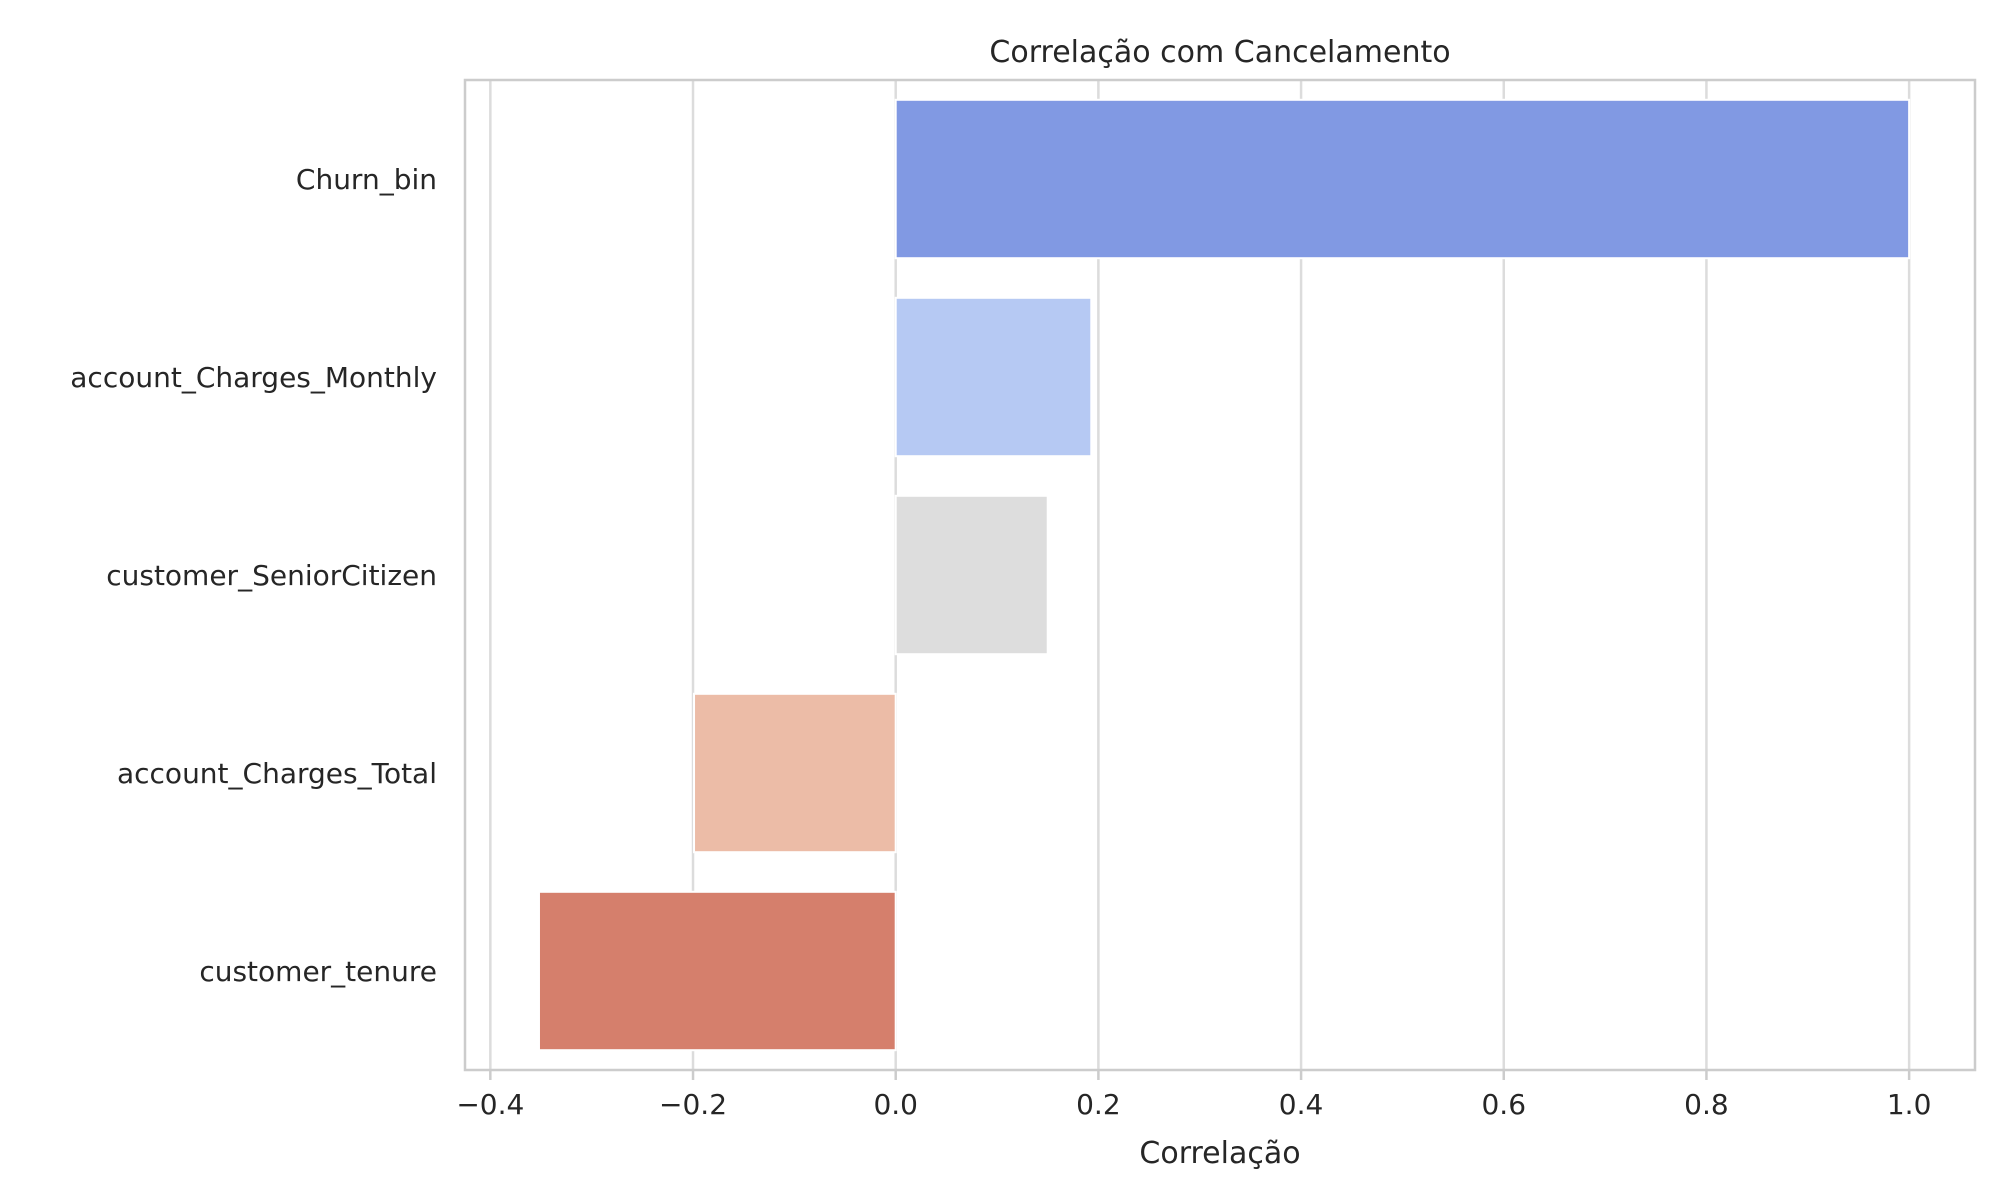 Image resolution: width=2000 pixels, height=1204 pixels. Describe the element at coordinates (795, 773) in the screenshot. I see `bar-account_Charges_Total` at that location.